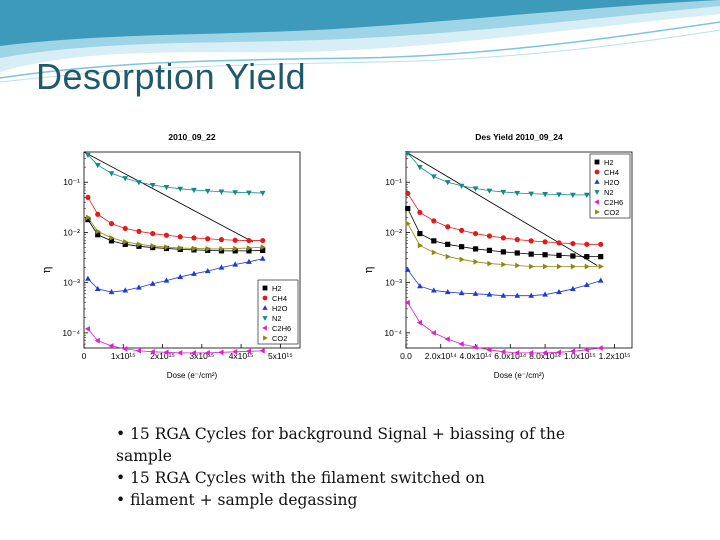  I want to click on x-tick-label: 2.0x10¹⁴, so click(441, 356).